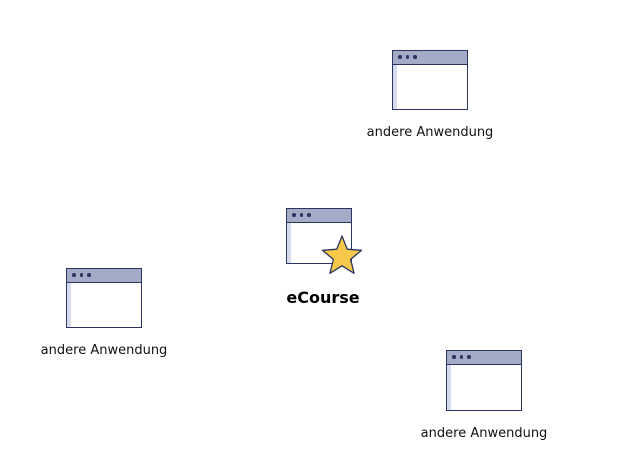  I want to click on ecourse-label: eCourse, so click(323, 297).